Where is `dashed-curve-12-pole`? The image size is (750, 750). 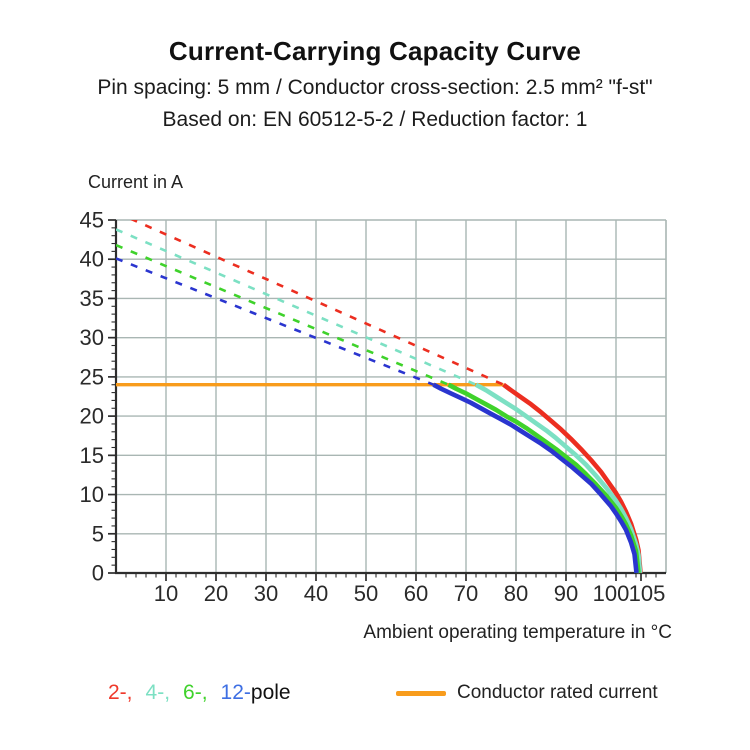
dashed-curve-12-pole is located at coordinates (275, 321).